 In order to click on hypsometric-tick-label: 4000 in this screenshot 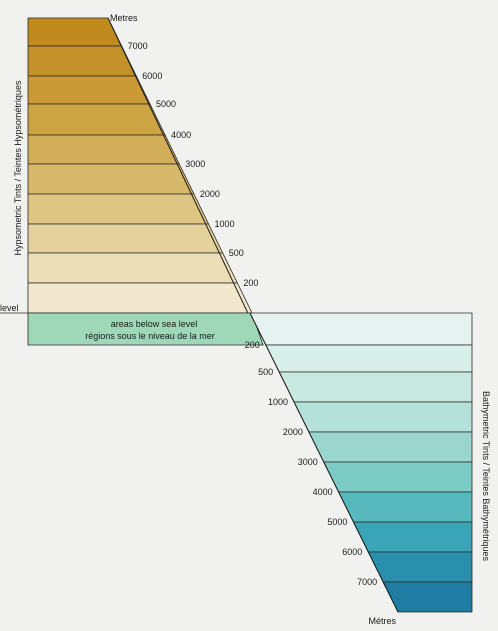, I will do `click(181, 135)`.